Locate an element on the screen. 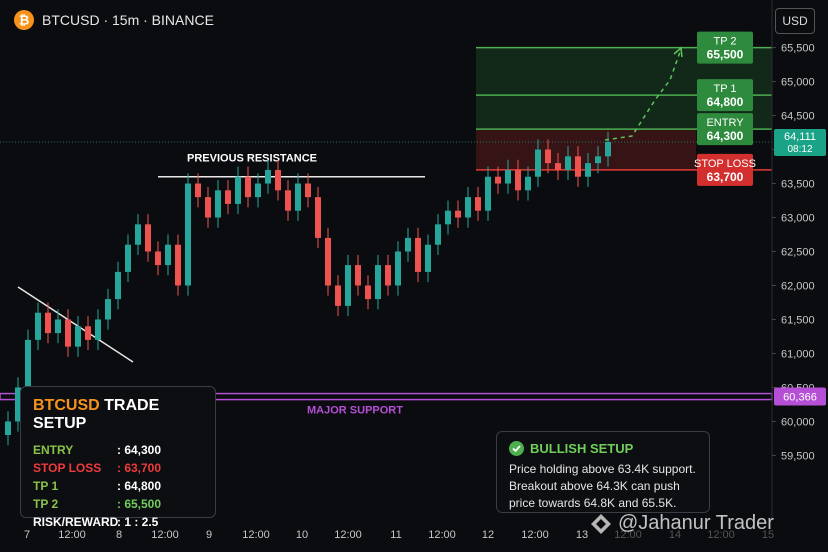  row-label: TP 1 is located at coordinates (46, 486).